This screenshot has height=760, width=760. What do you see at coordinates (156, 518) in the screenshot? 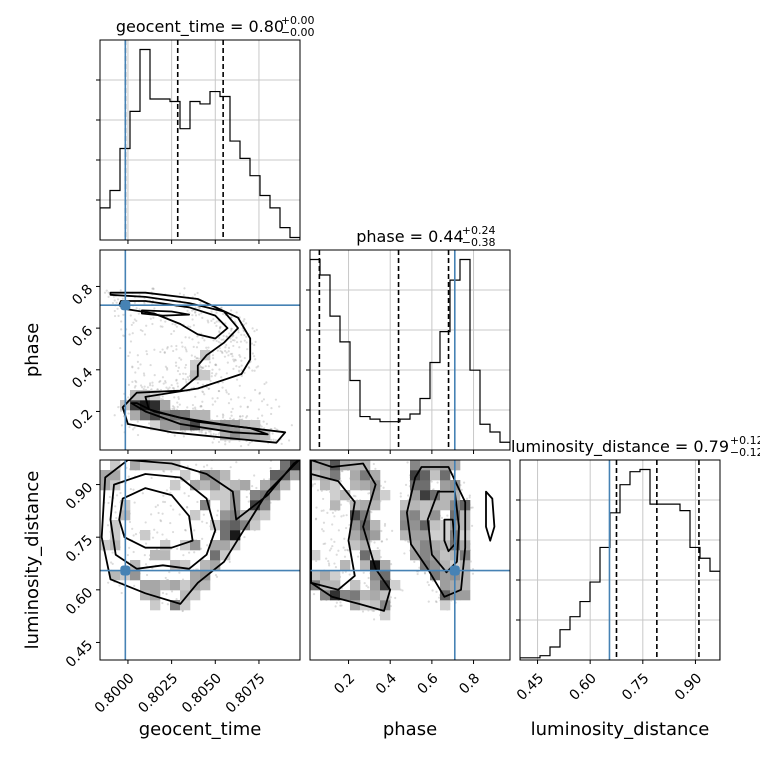
I see `contour-contour-inner` at bounding box center [156, 518].